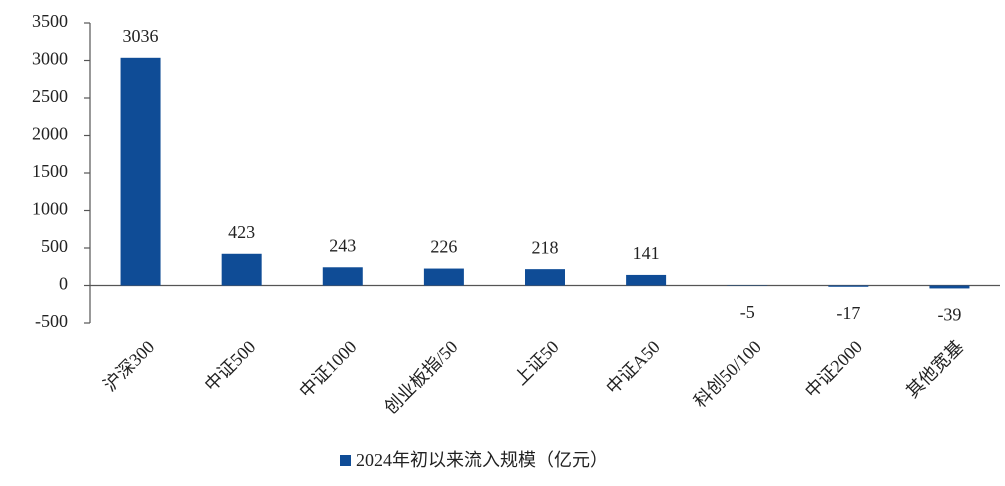 The image size is (1005, 486). What do you see at coordinates (230, 366) in the screenshot?
I see `x-tick-label: 中证500` at bounding box center [230, 366].